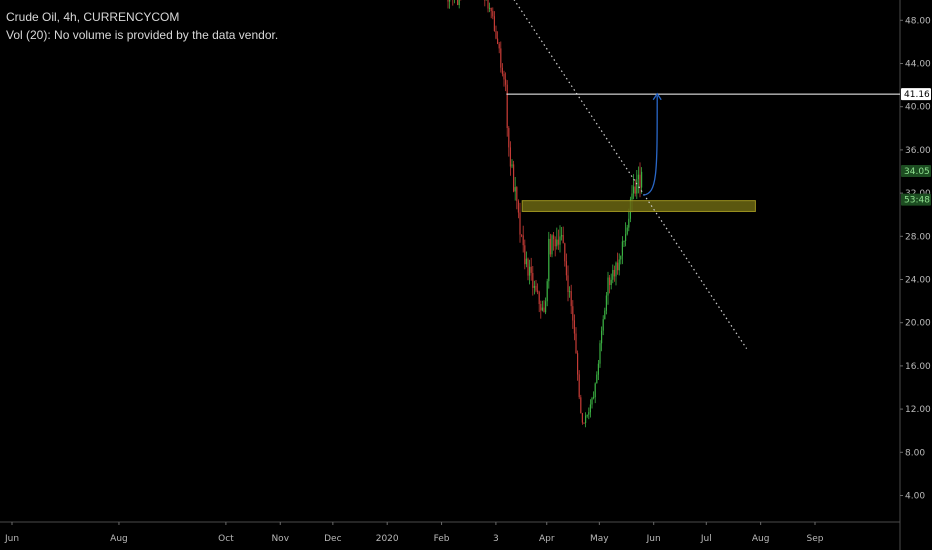 This screenshot has height=550, width=932. I want to click on price-tick-label: 48.00, so click(918, 21).